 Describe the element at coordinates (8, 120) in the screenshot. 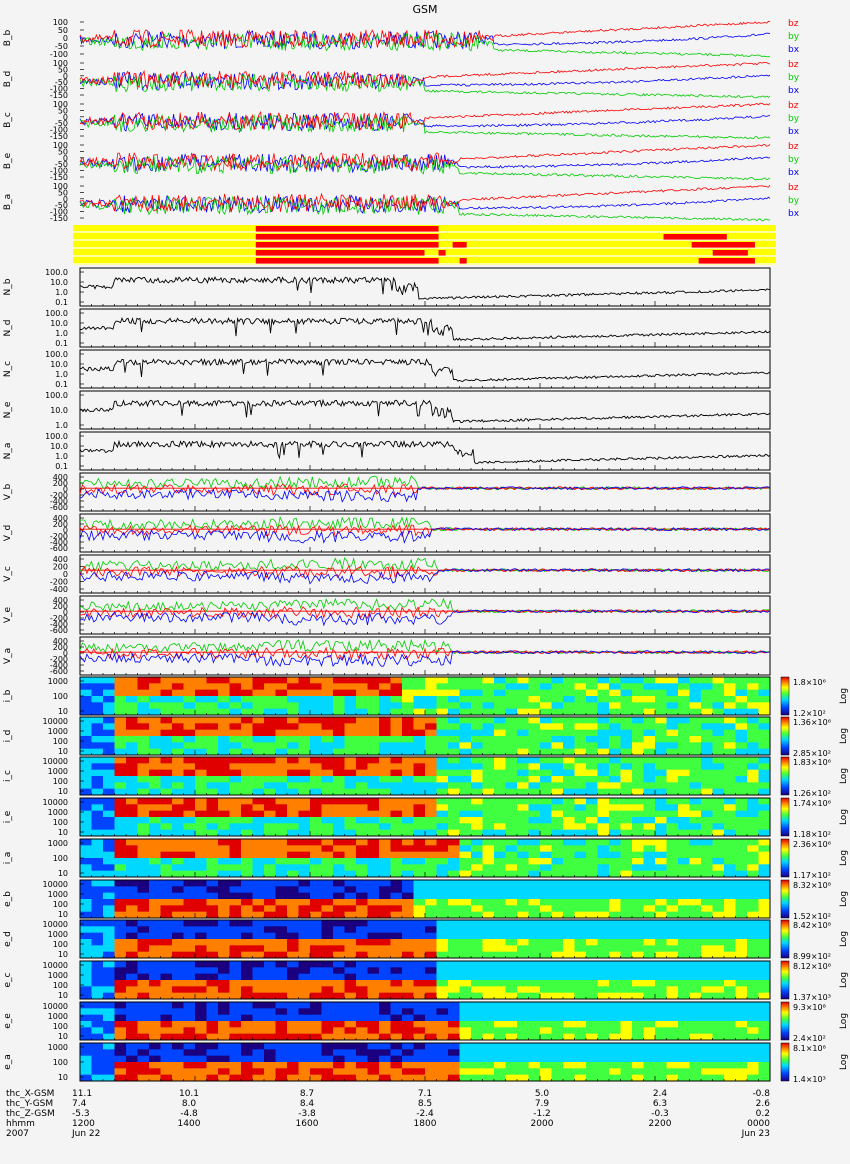

I see `panel-ylabel: B_c` at that location.